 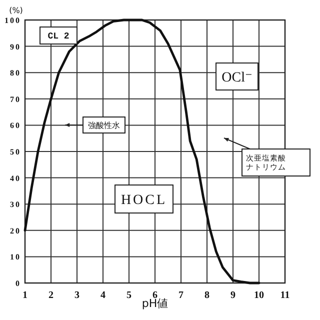 I want to click on y-axis-title: (%), so click(x=16, y=10).